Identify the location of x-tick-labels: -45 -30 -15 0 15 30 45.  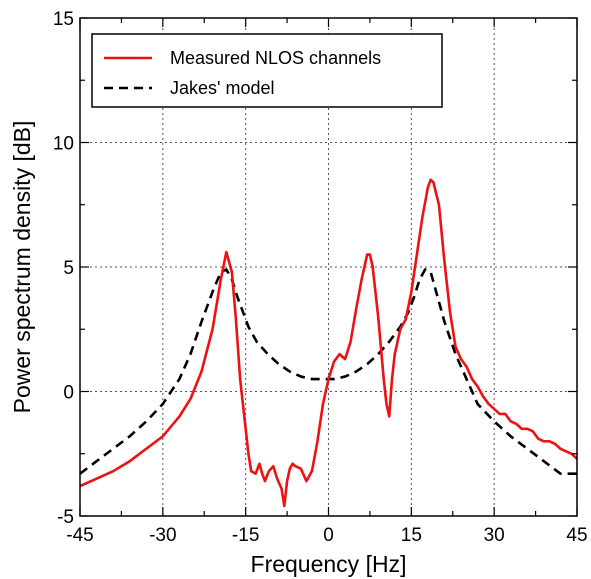
(326, 535).